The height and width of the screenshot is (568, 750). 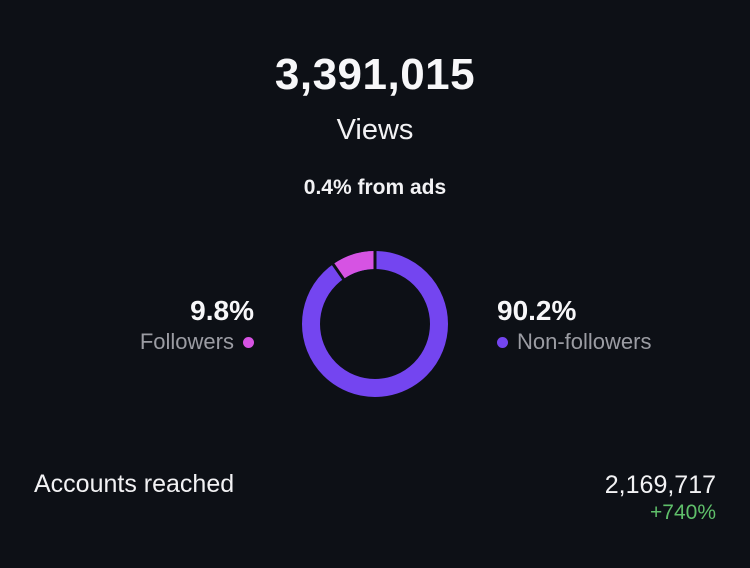 What do you see at coordinates (134, 484) in the screenshot?
I see `accounts-reached-label: Accounts reached` at bounding box center [134, 484].